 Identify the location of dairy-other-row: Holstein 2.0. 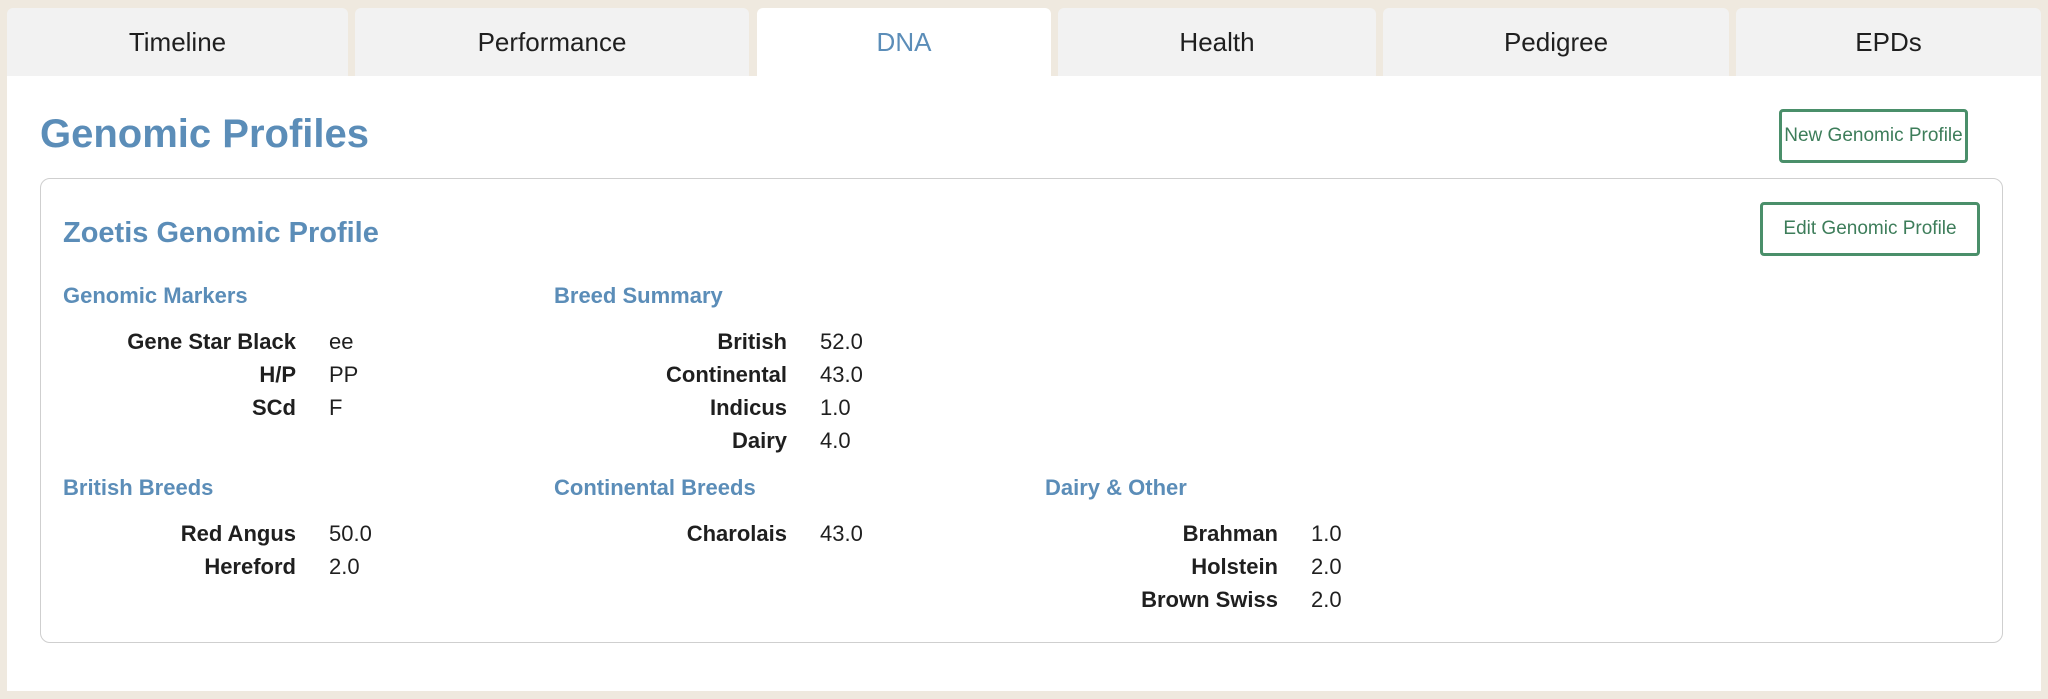
(1260, 570).